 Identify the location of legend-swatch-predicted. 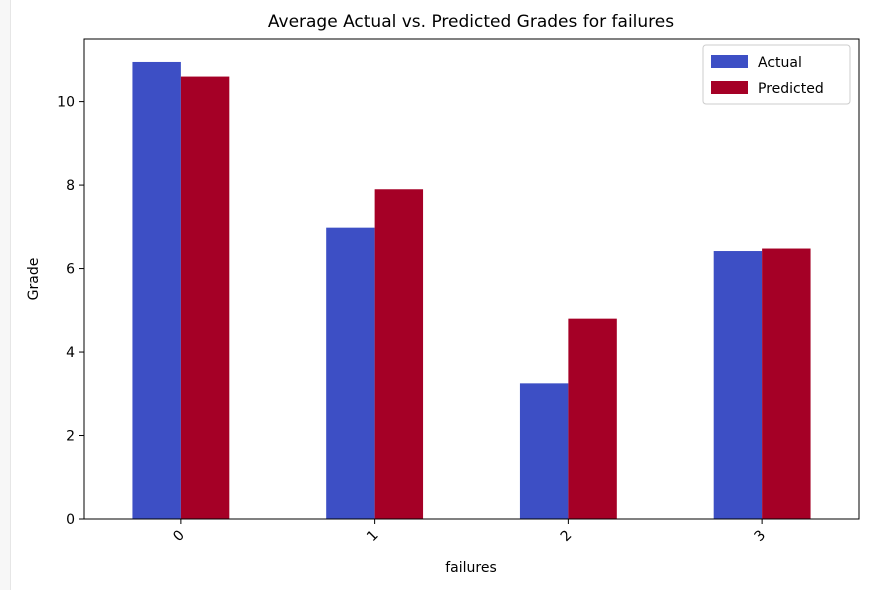
(729, 87).